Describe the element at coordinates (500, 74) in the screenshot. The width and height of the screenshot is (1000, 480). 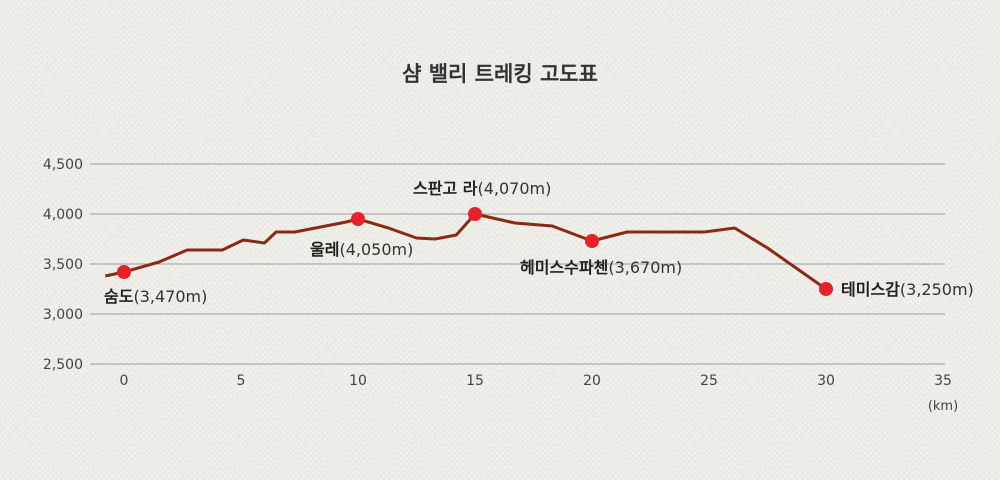
I see `chart-title: 샴 밸리 트레킹 고도표` at that location.